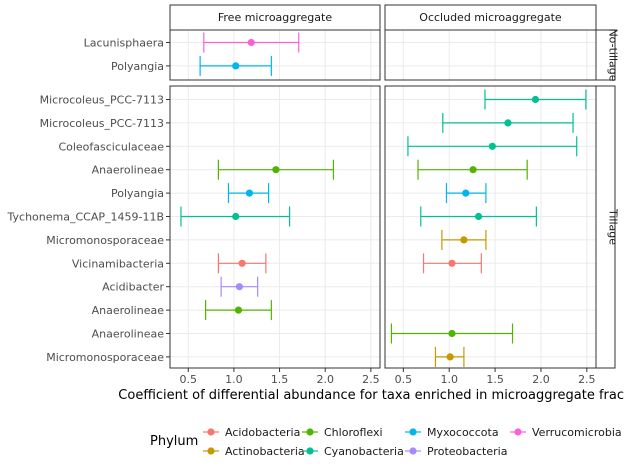 The image size is (624, 476). What do you see at coordinates (353, 432) in the screenshot?
I see `legend-label: Chloroflexi` at bounding box center [353, 432].